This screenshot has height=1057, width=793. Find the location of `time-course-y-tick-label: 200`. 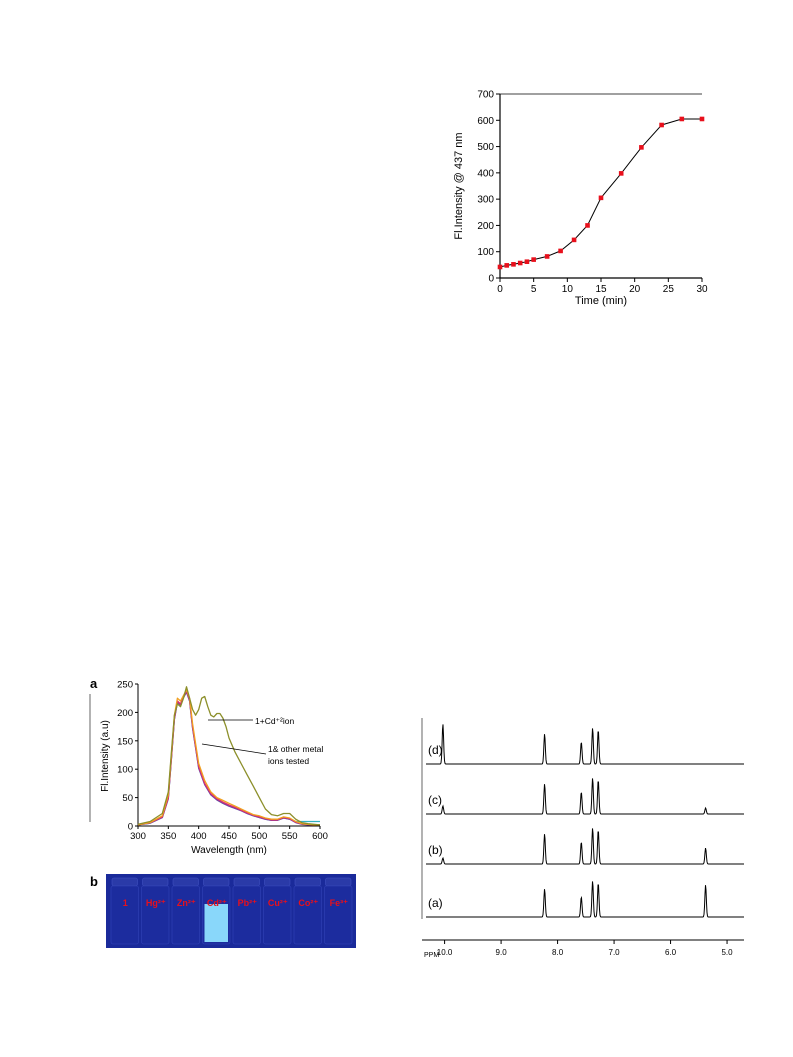

time-course-y-tick-label: 200 is located at coordinates (485, 226).